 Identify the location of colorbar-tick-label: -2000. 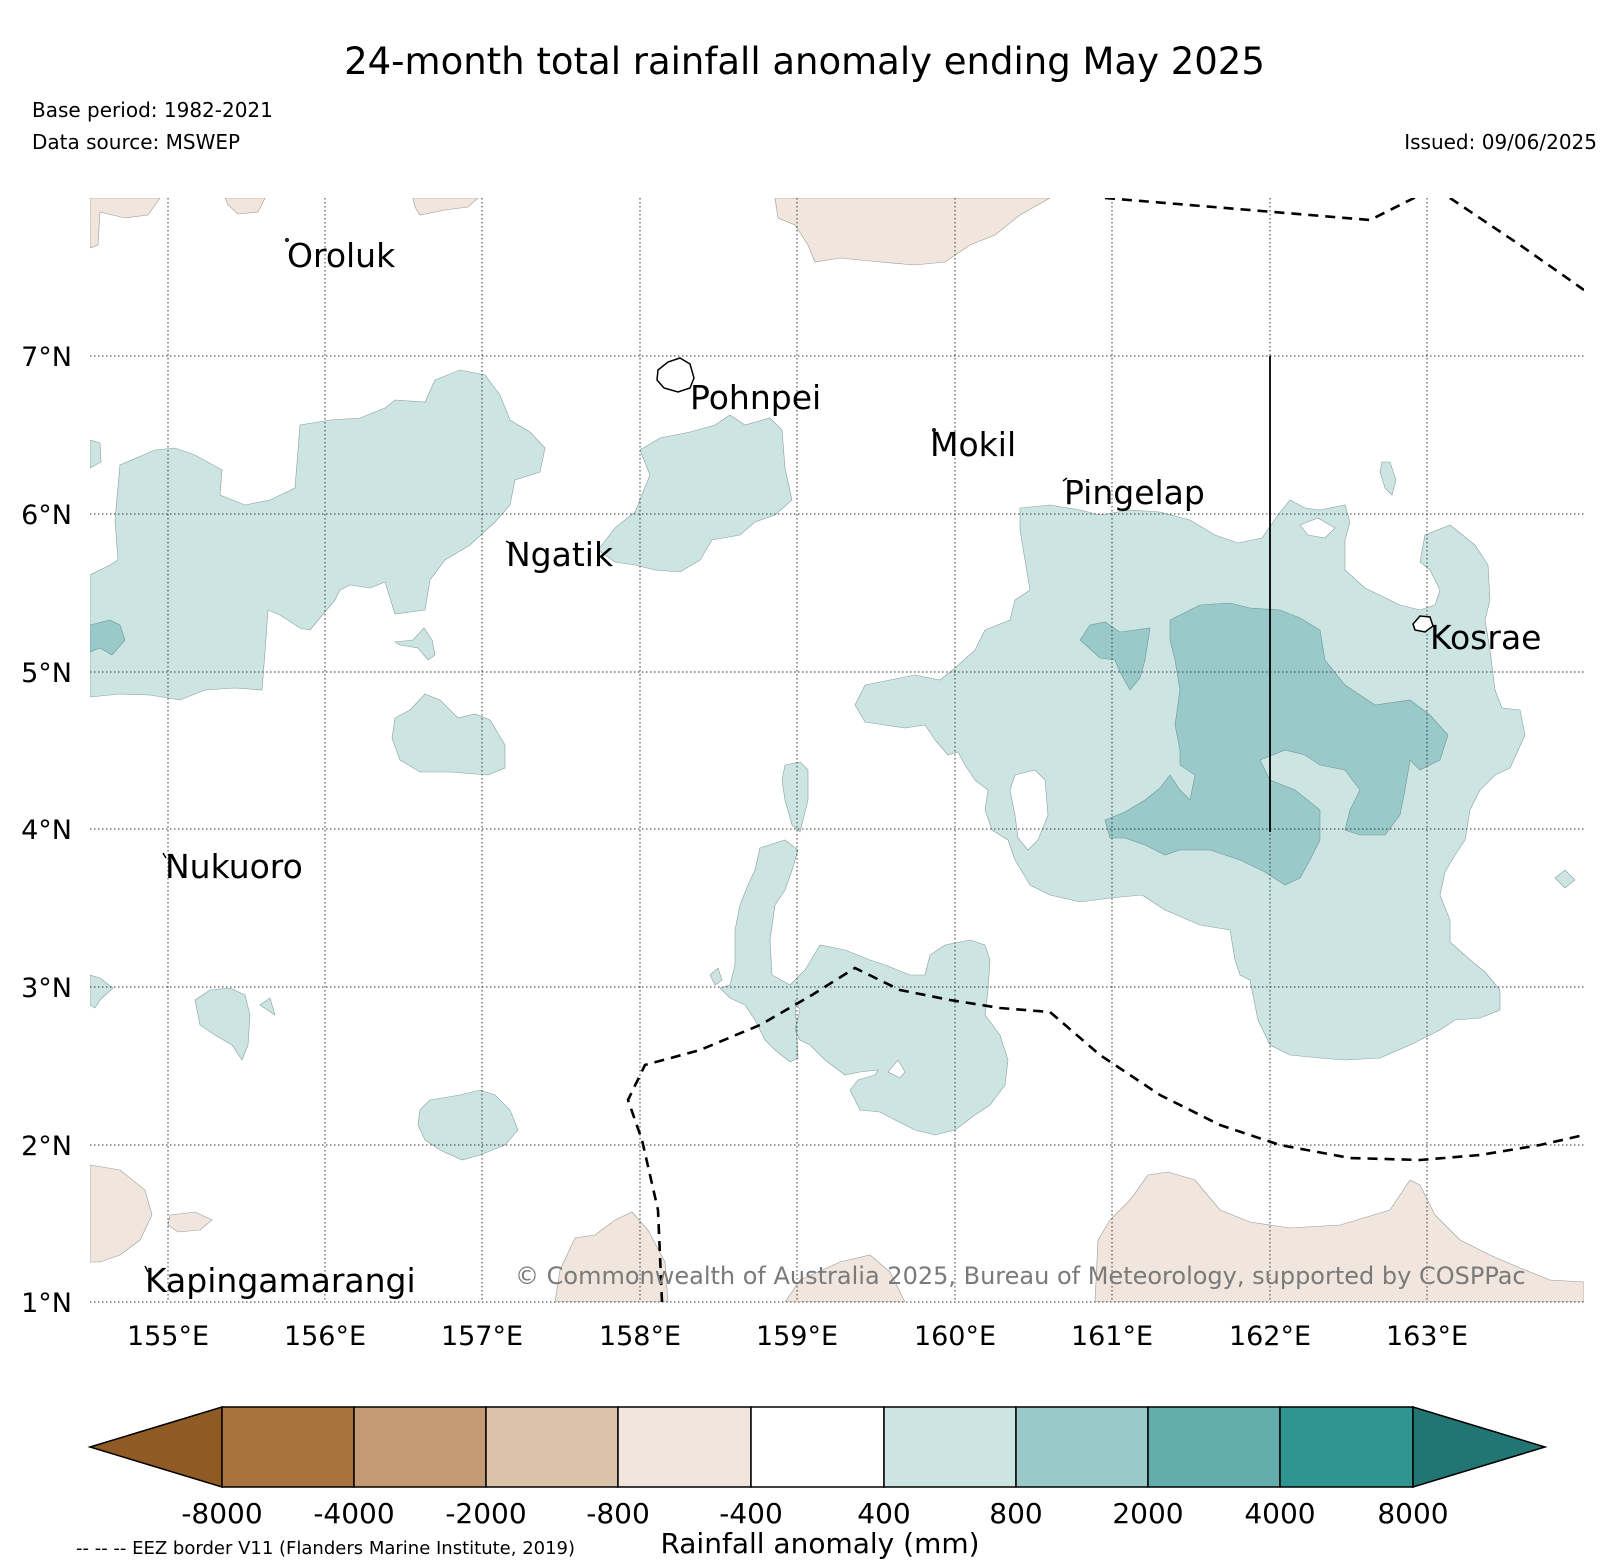
(486, 1513).